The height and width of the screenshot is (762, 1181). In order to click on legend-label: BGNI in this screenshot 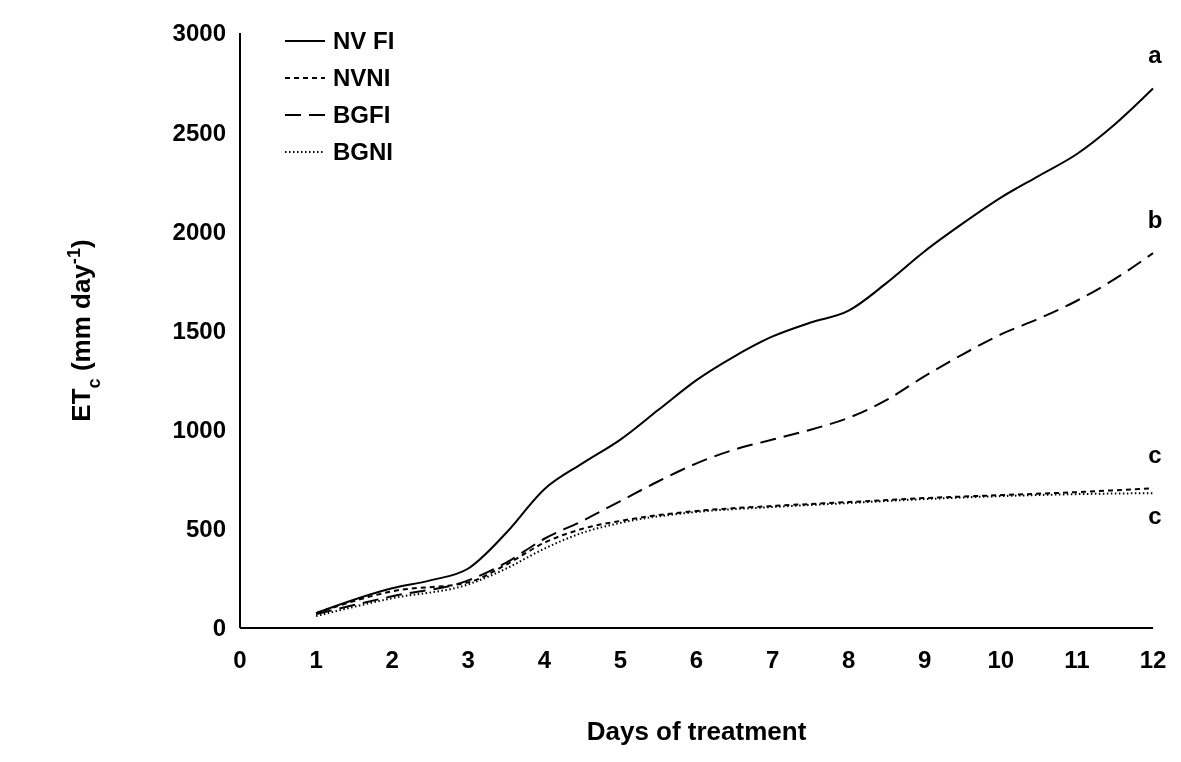, I will do `click(363, 152)`.